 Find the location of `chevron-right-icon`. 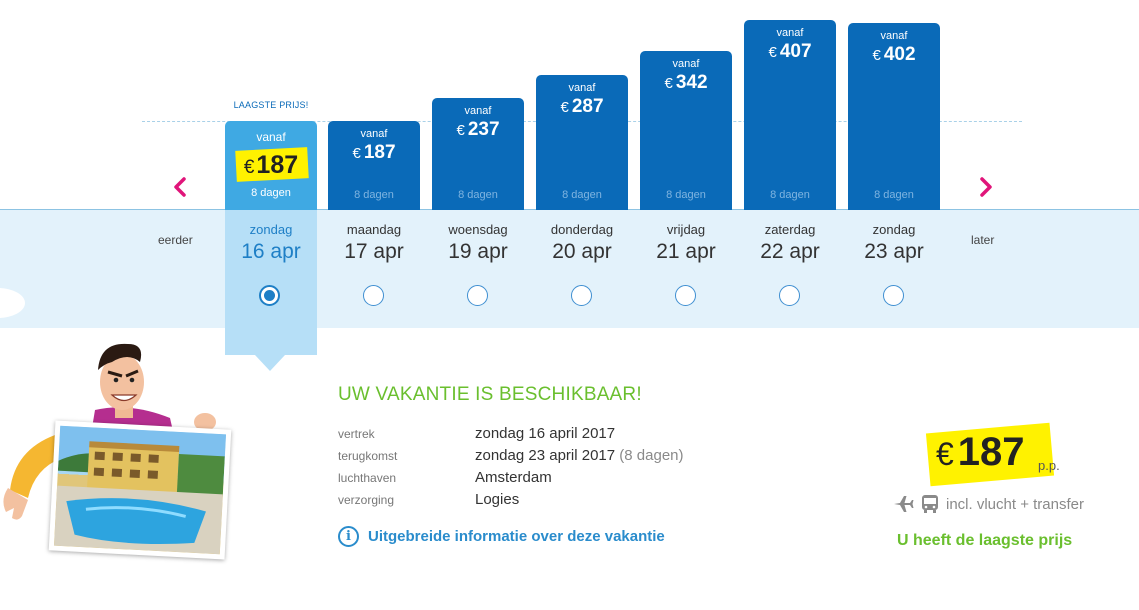

chevron-right-icon is located at coordinates (986, 187).